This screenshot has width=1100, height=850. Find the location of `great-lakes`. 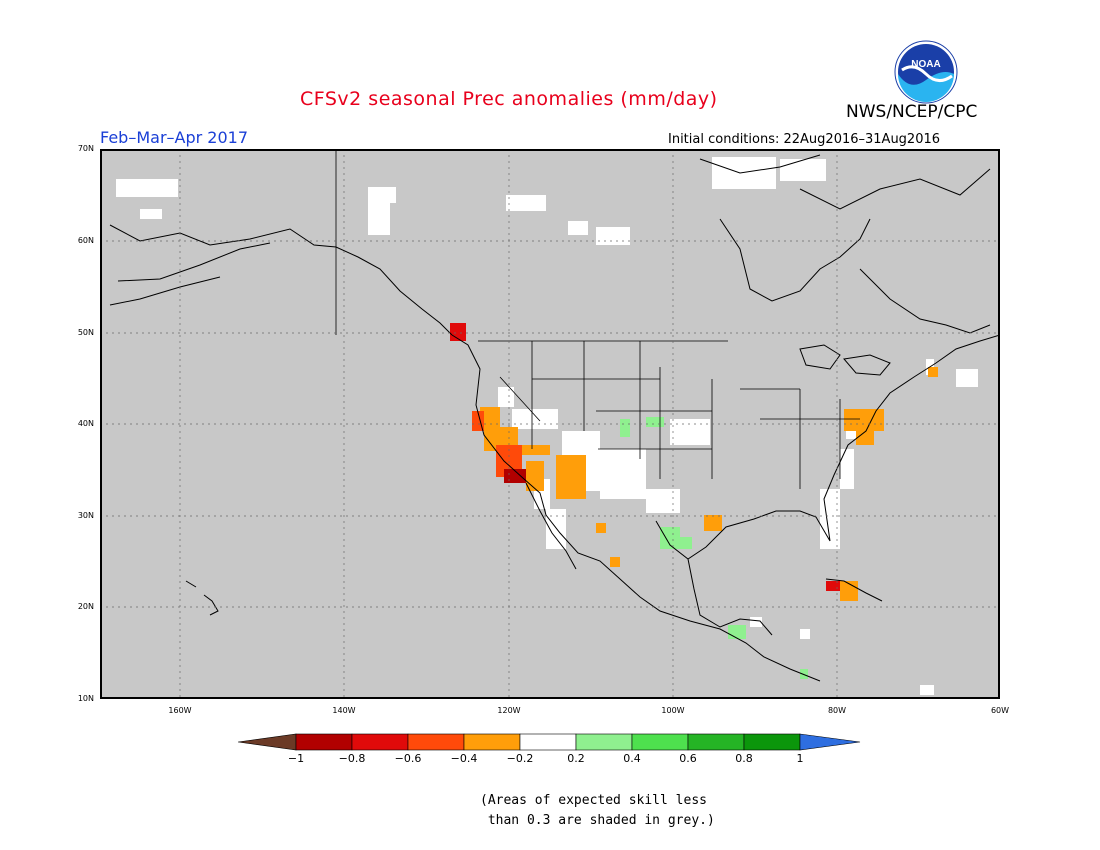

great-lakes is located at coordinates (845, 360).